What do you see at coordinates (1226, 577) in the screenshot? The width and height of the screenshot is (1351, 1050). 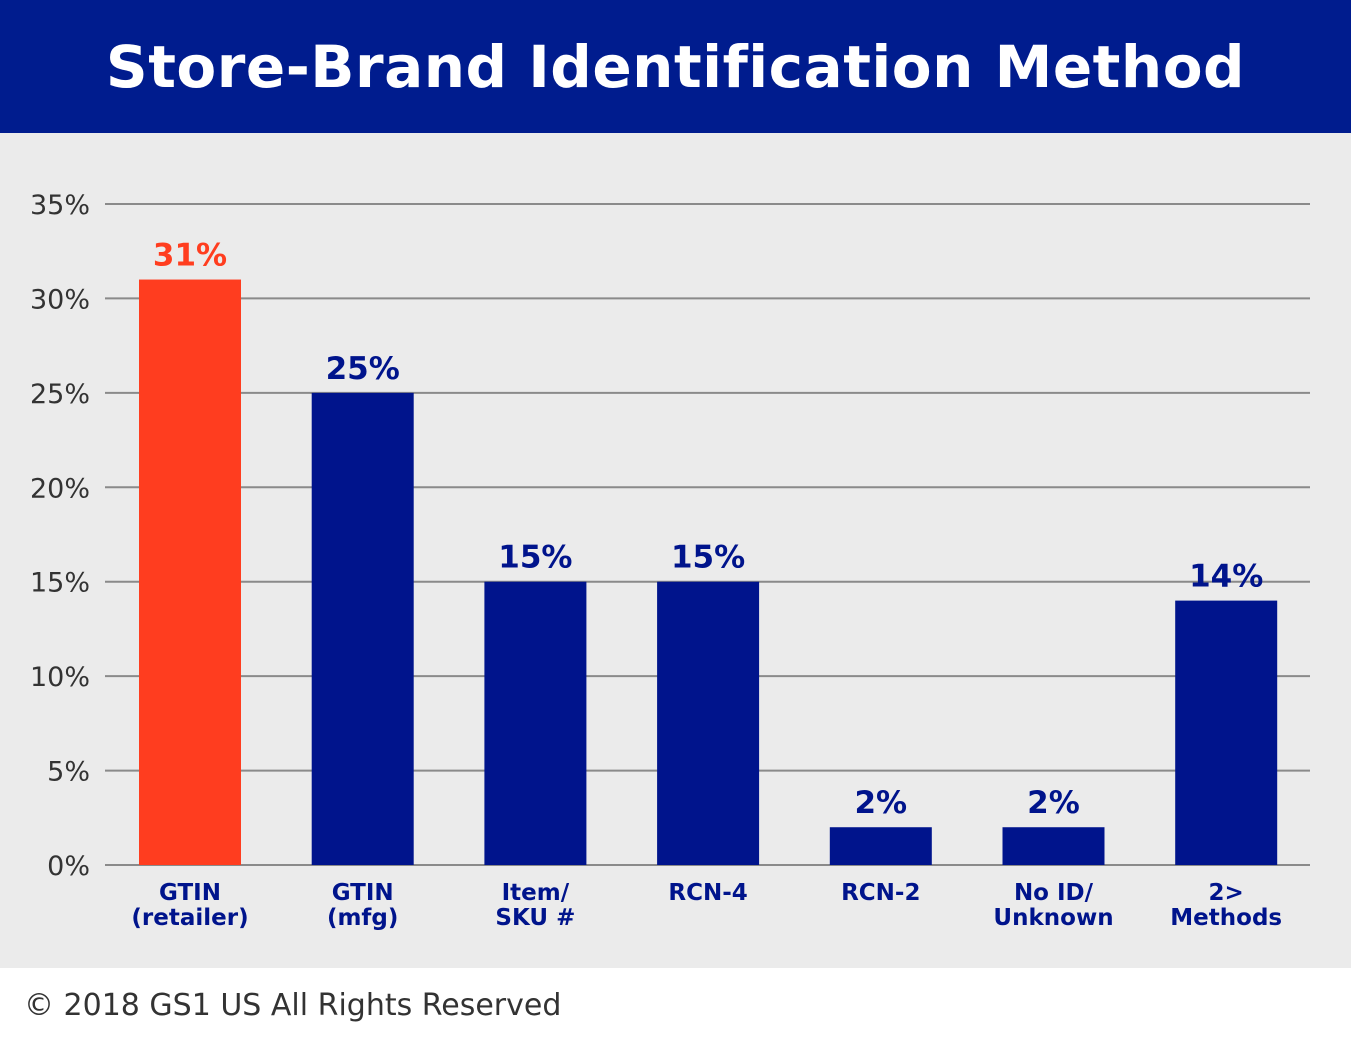 I see `data-label: 14%` at bounding box center [1226, 577].